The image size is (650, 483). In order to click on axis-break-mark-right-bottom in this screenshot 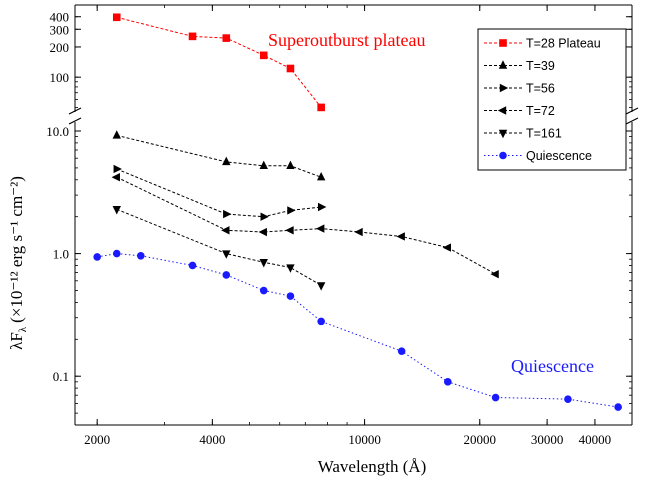, I will do `click(632, 121)`.